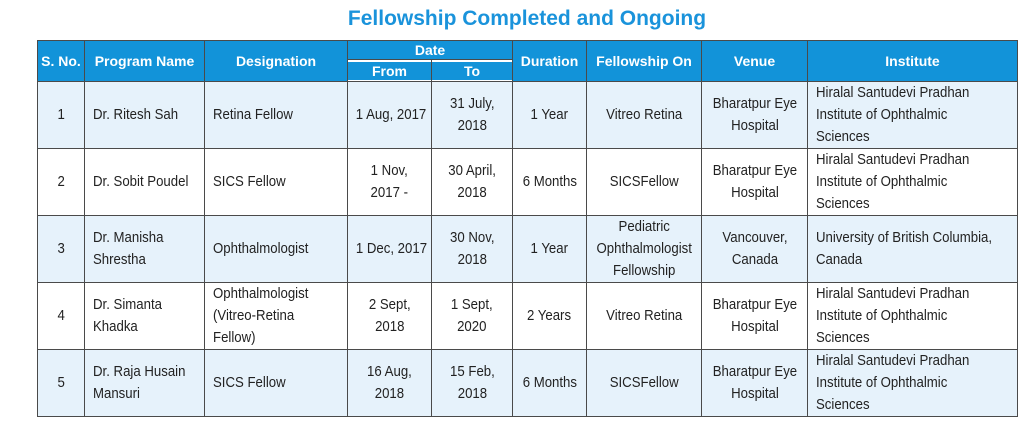  I want to click on fellowship-on-cell-text: Pediatric Ophthalmologist Fellowship, so click(644, 249).